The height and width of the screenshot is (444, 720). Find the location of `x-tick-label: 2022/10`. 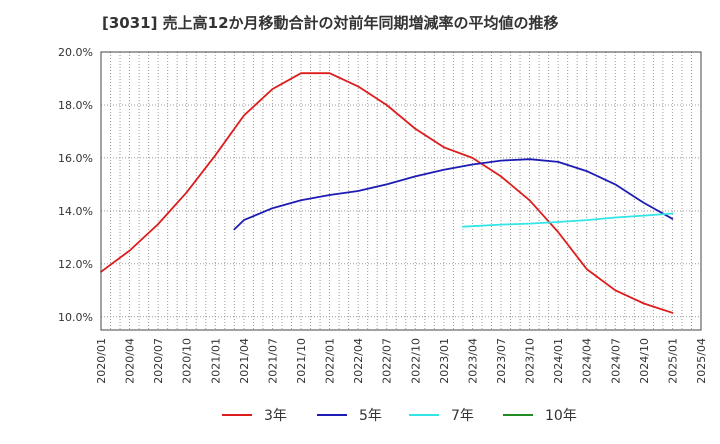

x-tick-label: 2022/10 is located at coordinates (415, 361).